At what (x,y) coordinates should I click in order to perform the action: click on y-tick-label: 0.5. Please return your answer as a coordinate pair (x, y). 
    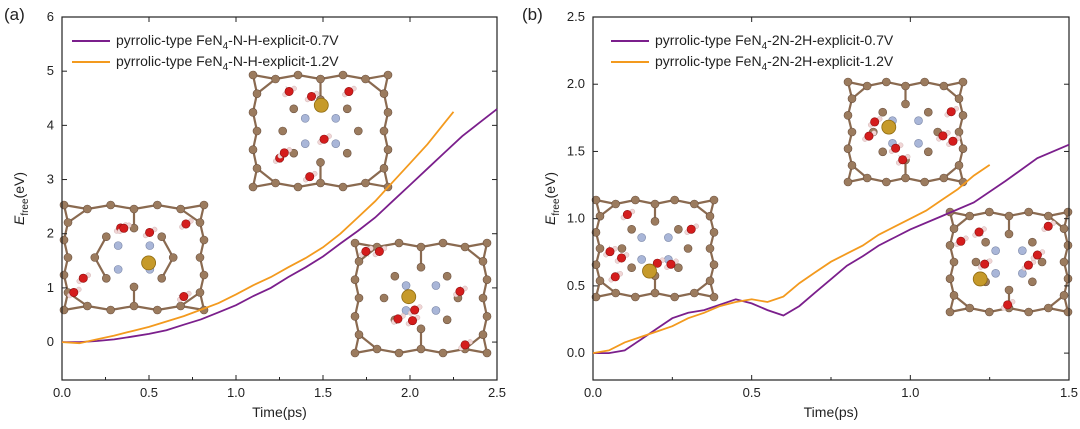
    Looking at the image, I should click on (576, 285).